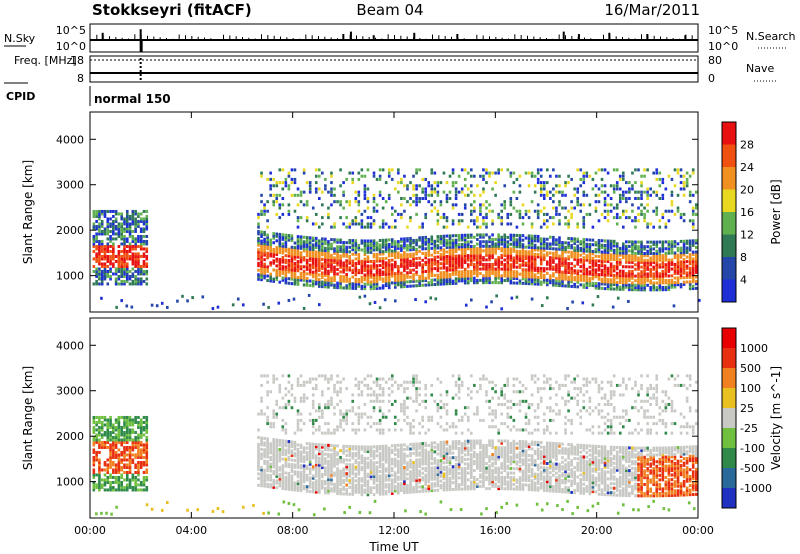 This screenshot has width=800, height=554. What do you see at coordinates (71, 46) in the screenshot?
I see `noise-left-tick-bottom: 10^0` at bounding box center [71, 46].